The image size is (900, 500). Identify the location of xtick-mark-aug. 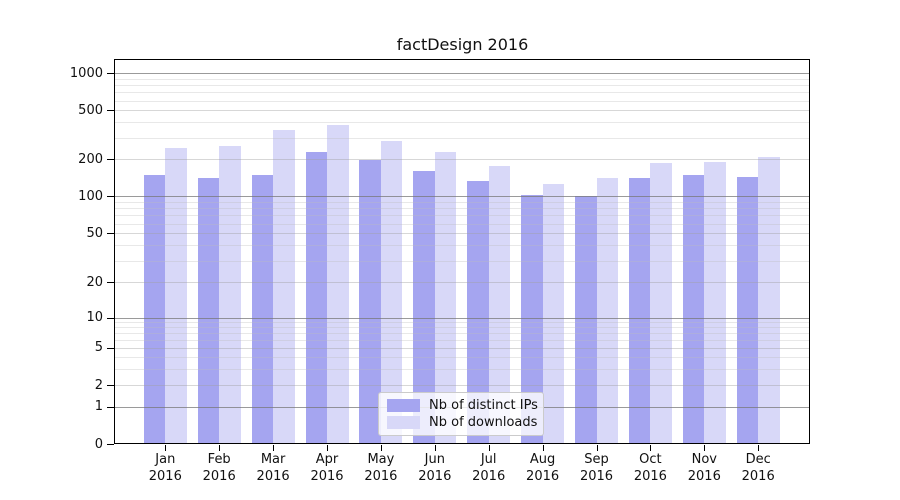
(543, 448).